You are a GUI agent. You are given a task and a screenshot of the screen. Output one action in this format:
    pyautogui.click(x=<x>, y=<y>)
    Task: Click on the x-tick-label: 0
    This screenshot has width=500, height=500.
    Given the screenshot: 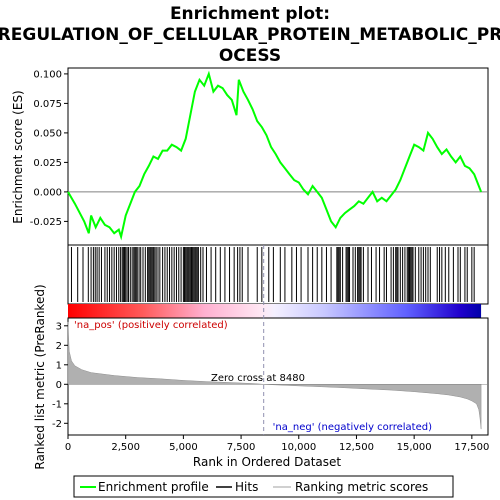 What is the action you would take?
    pyautogui.click(x=68, y=447)
    